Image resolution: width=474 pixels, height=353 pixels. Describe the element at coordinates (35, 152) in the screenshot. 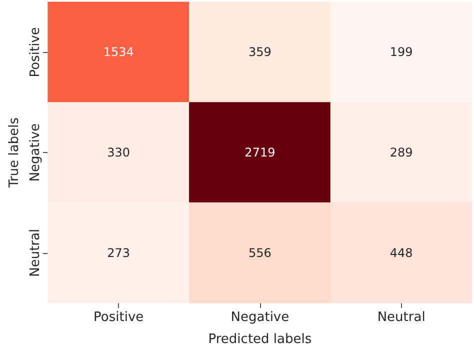

I see `y-tick-label: Negative` at that location.